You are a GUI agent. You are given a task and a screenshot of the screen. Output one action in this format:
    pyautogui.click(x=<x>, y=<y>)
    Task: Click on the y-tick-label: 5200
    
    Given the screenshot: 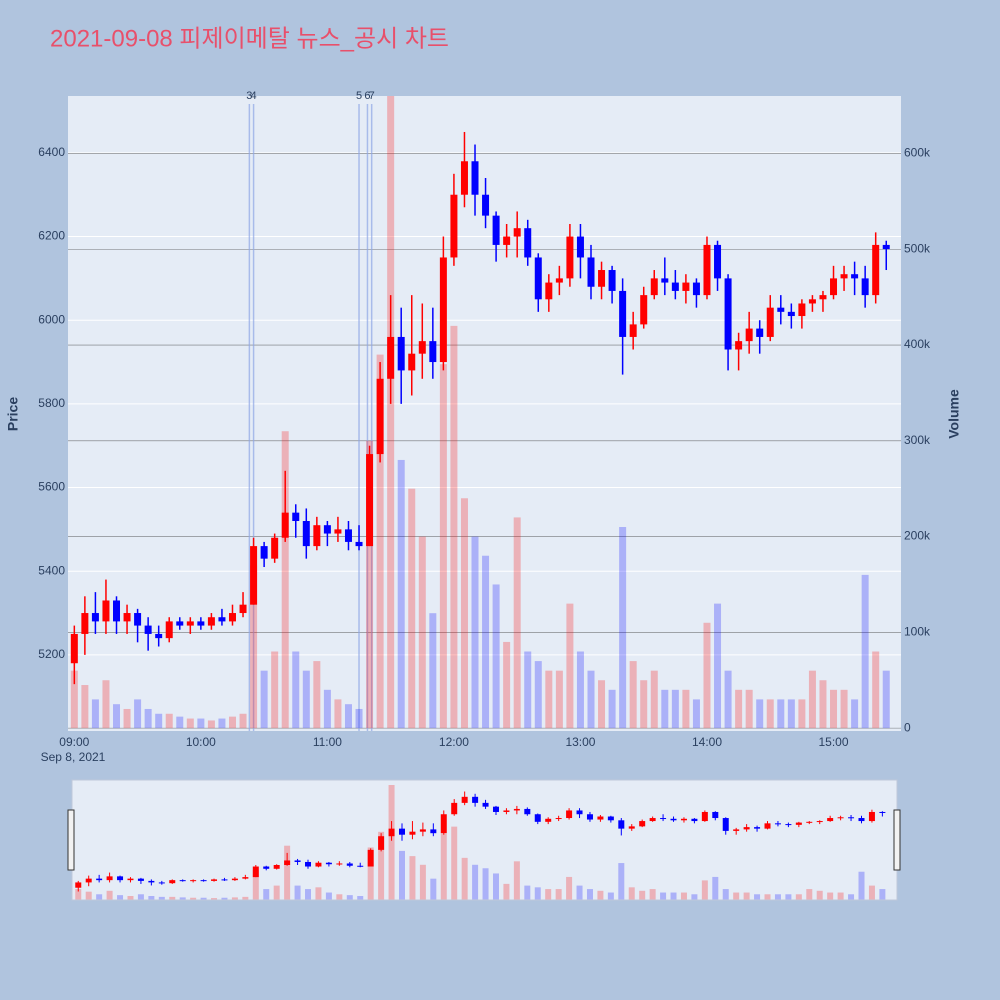 What is the action you would take?
    pyautogui.click(x=51, y=654)
    